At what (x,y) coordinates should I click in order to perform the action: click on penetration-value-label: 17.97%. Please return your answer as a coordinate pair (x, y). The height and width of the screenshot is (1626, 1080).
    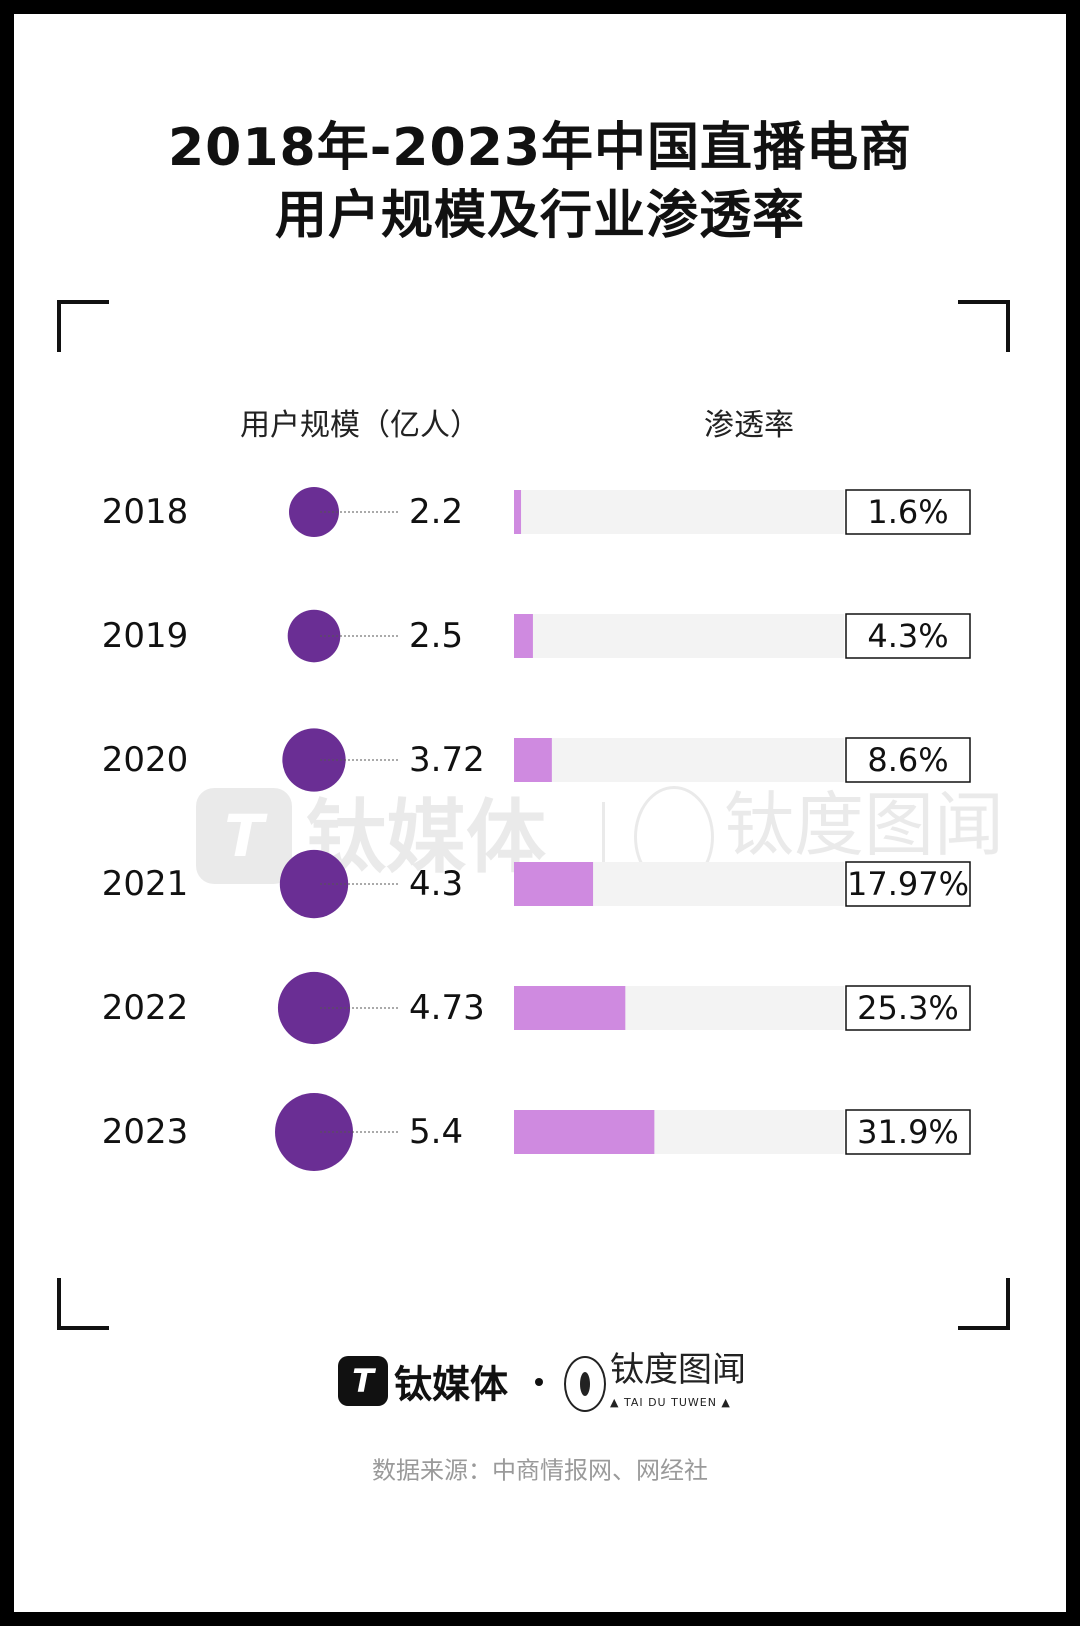
    Looking at the image, I should click on (908, 884).